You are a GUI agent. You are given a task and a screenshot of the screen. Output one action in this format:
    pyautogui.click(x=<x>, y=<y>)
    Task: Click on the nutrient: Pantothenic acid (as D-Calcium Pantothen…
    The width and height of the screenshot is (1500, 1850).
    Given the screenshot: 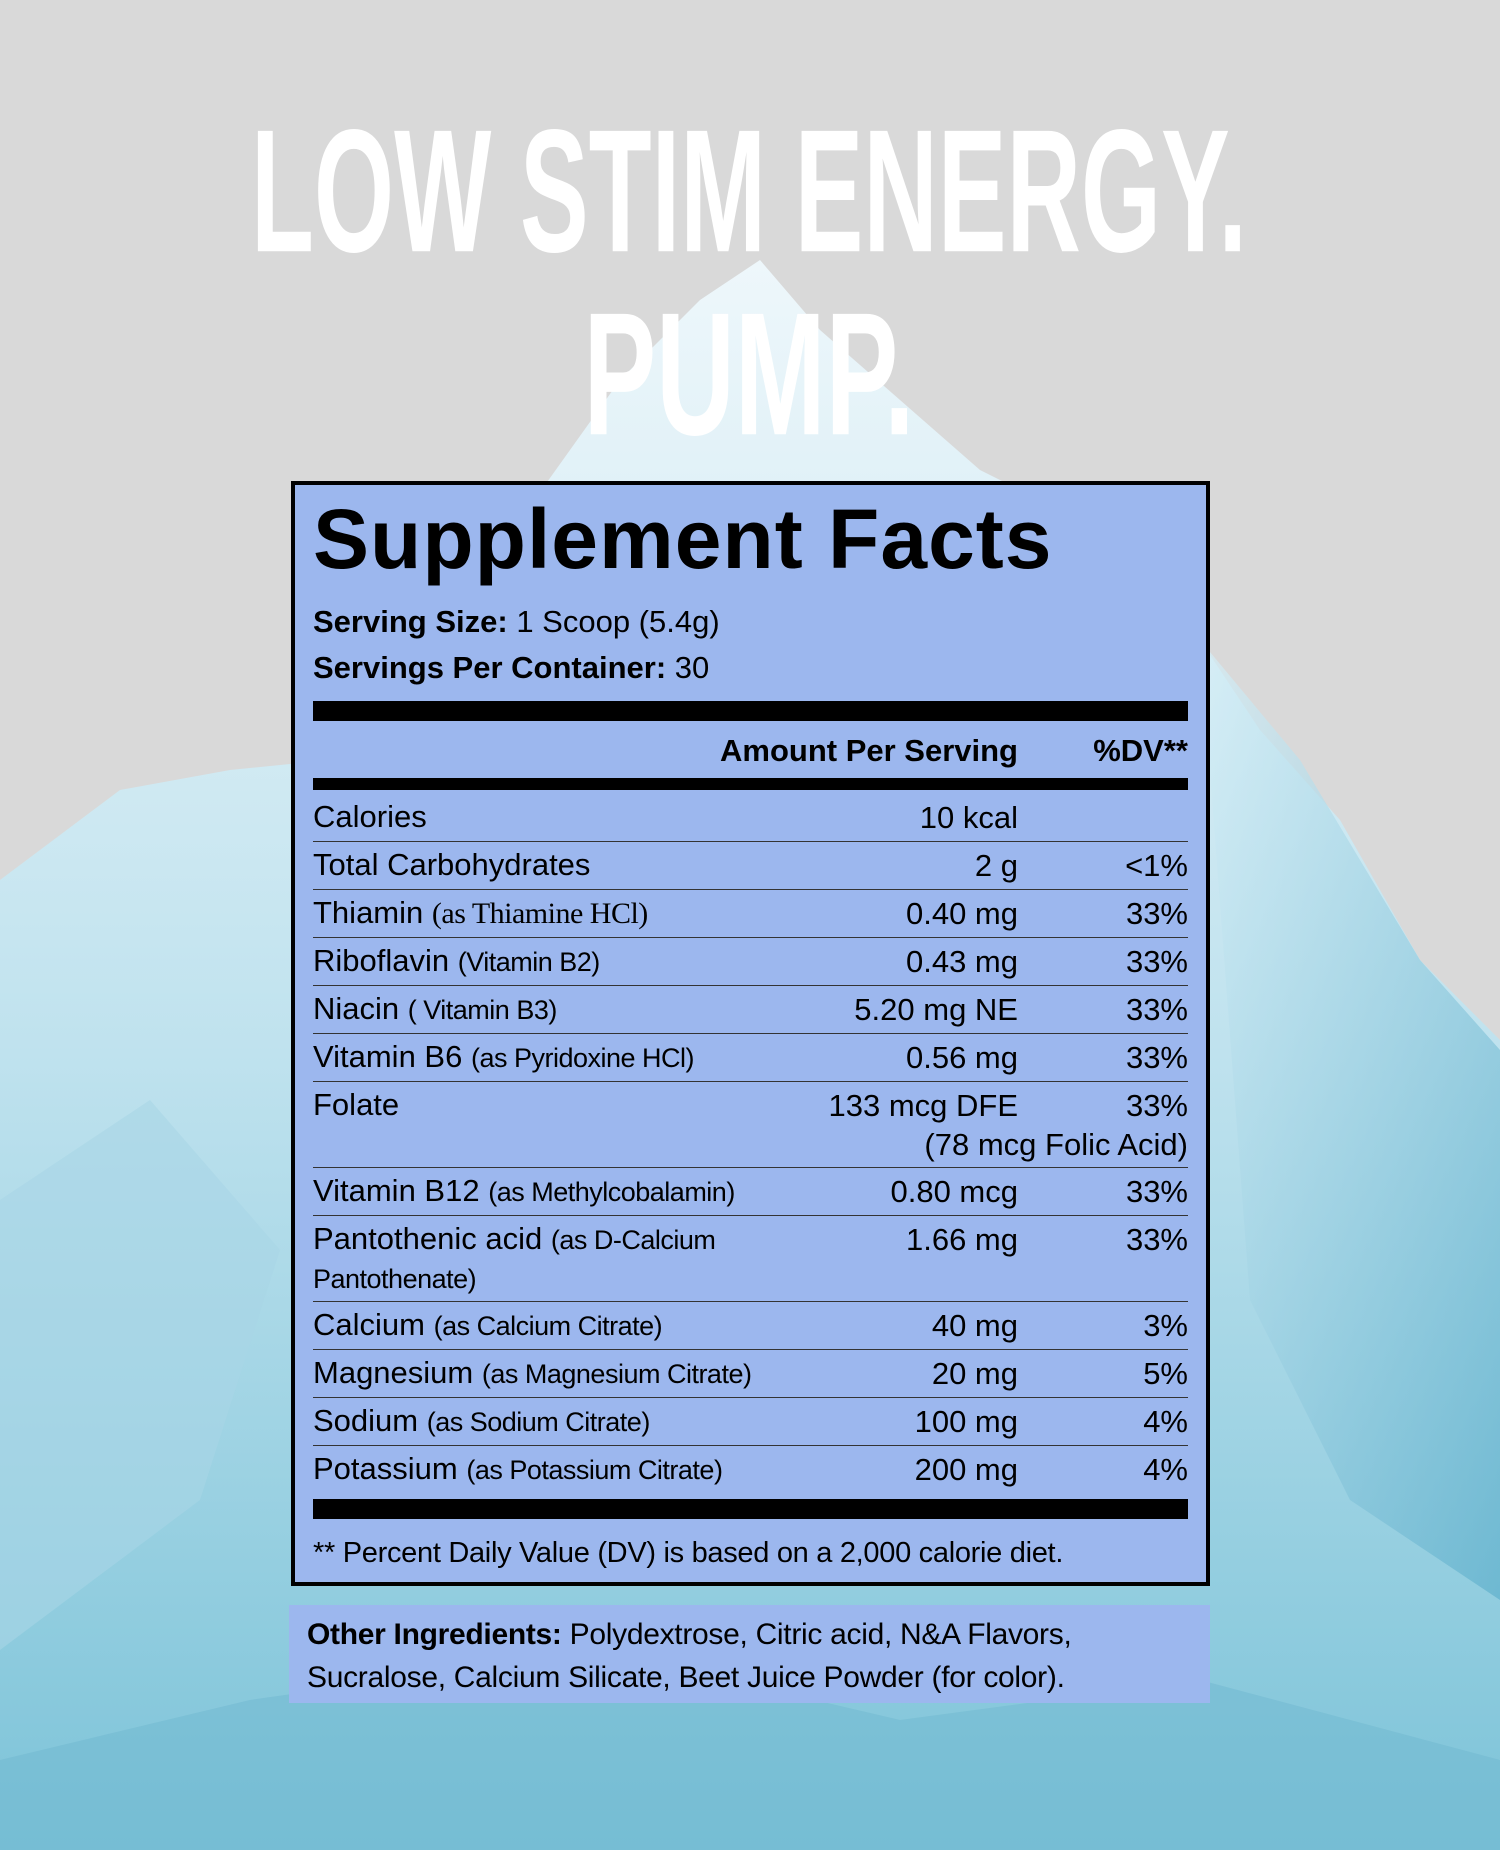 What is the action you would take?
    pyautogui.click(x=540, y=1259)
    